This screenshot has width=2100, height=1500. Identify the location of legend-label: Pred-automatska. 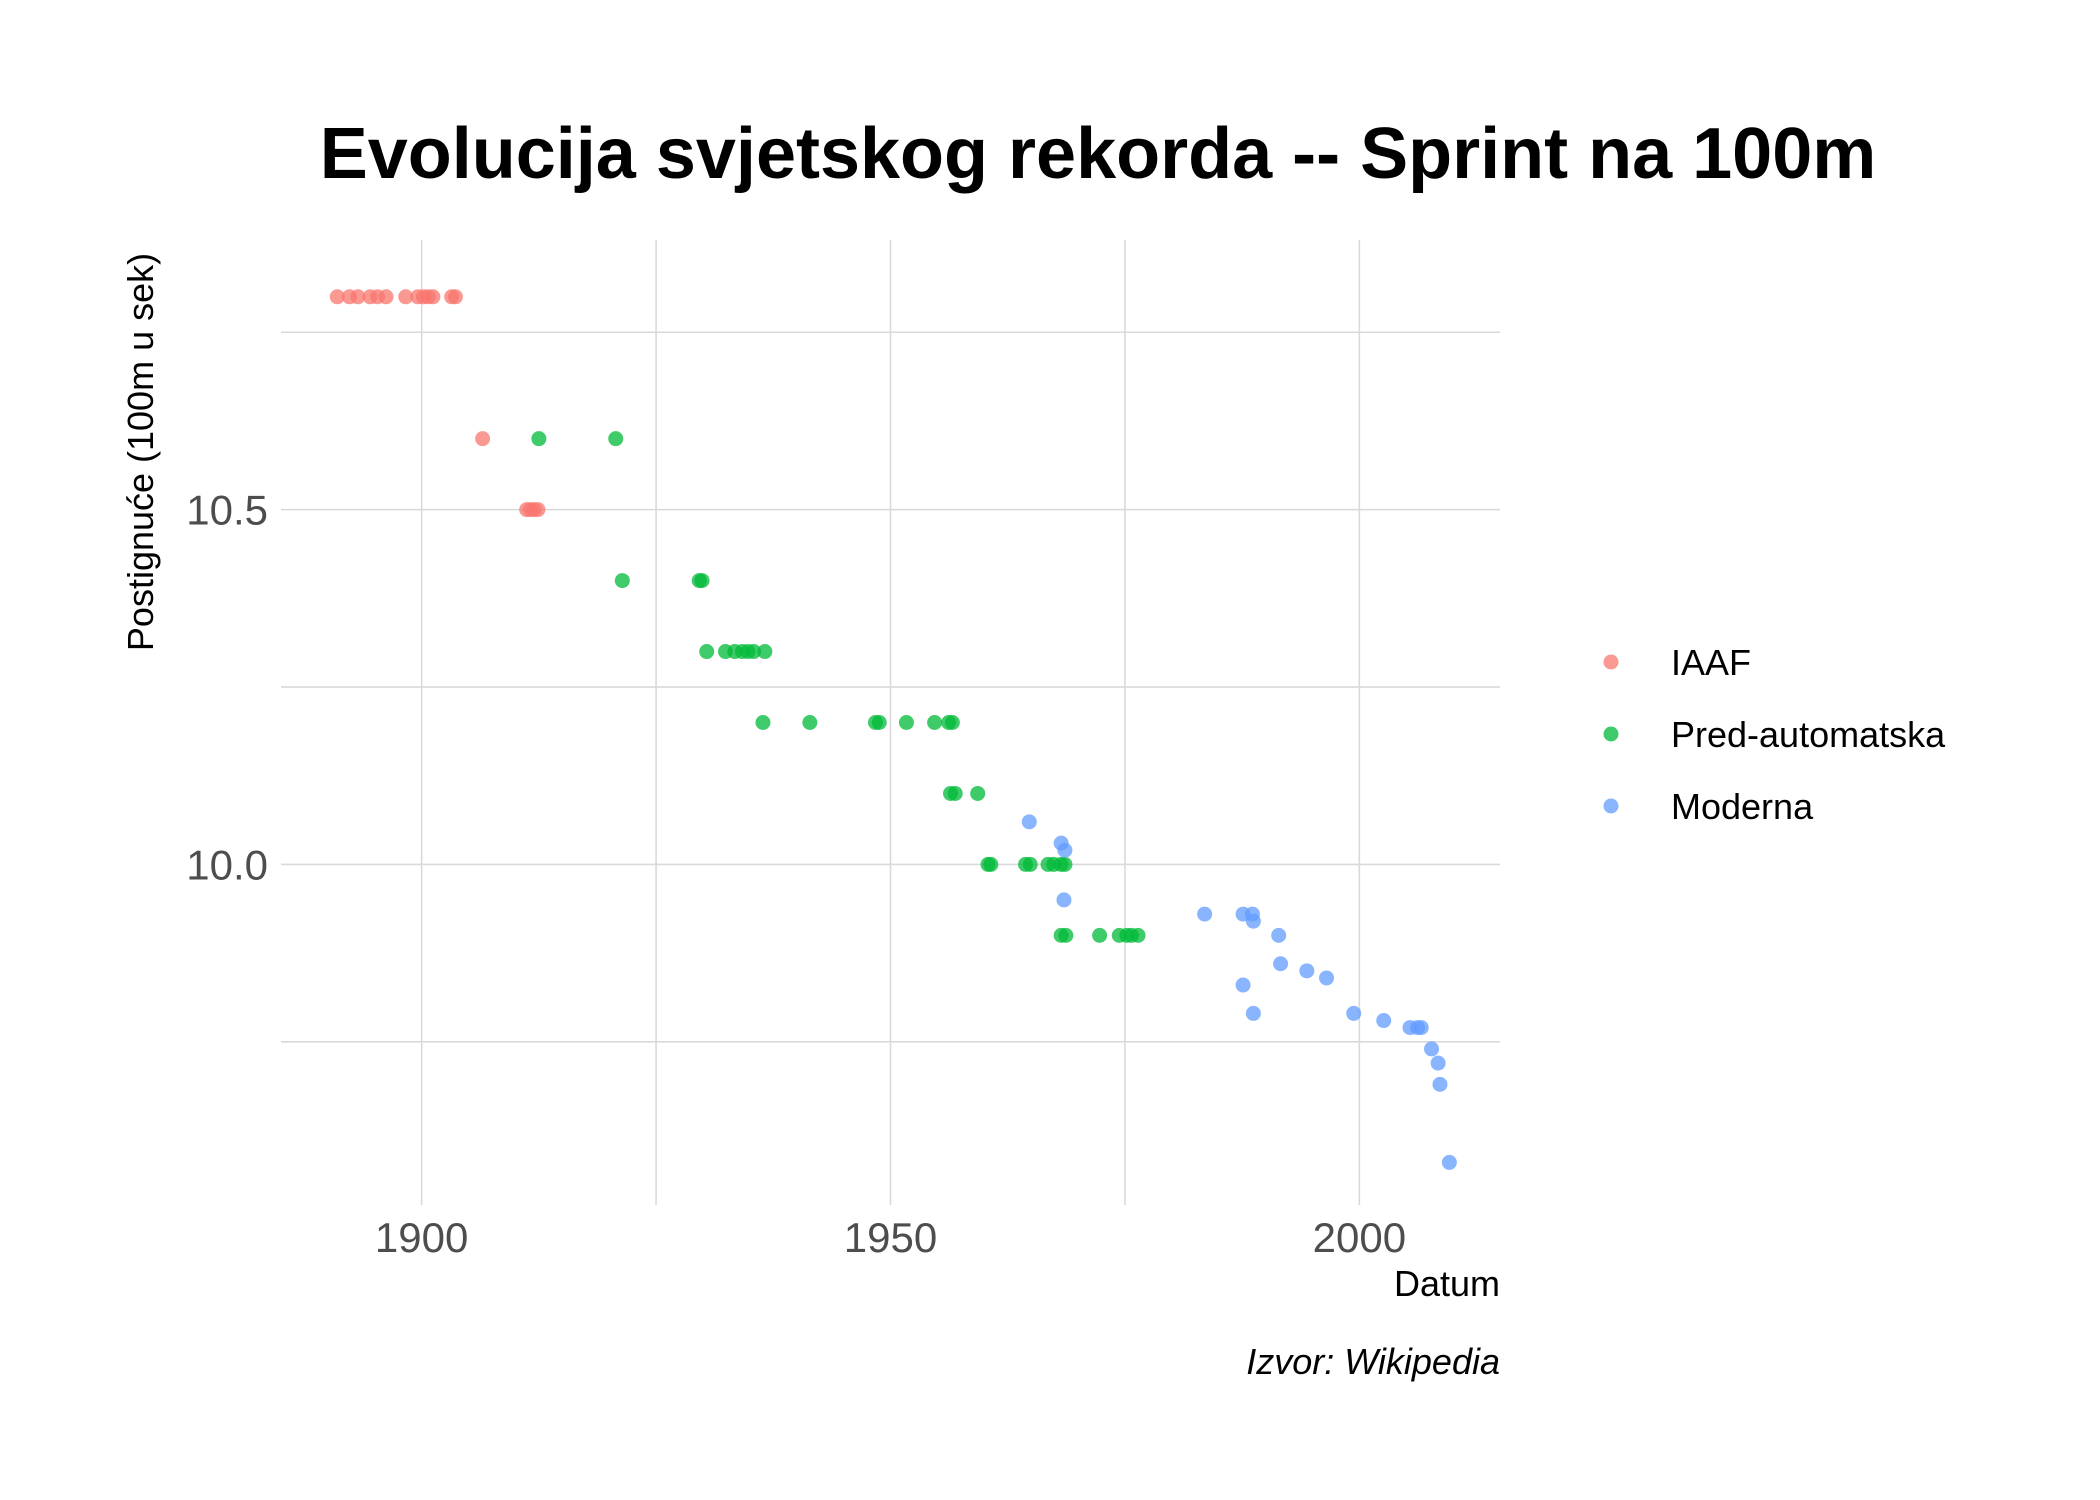
(1808, 734).